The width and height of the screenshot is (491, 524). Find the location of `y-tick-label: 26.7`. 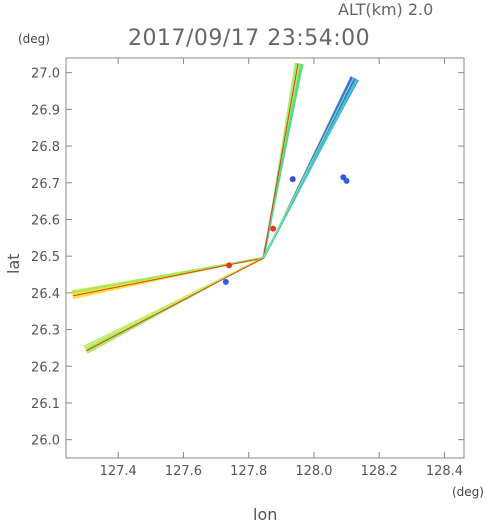

y-tick-label: 26.7 is located at coordinates (45, 184).